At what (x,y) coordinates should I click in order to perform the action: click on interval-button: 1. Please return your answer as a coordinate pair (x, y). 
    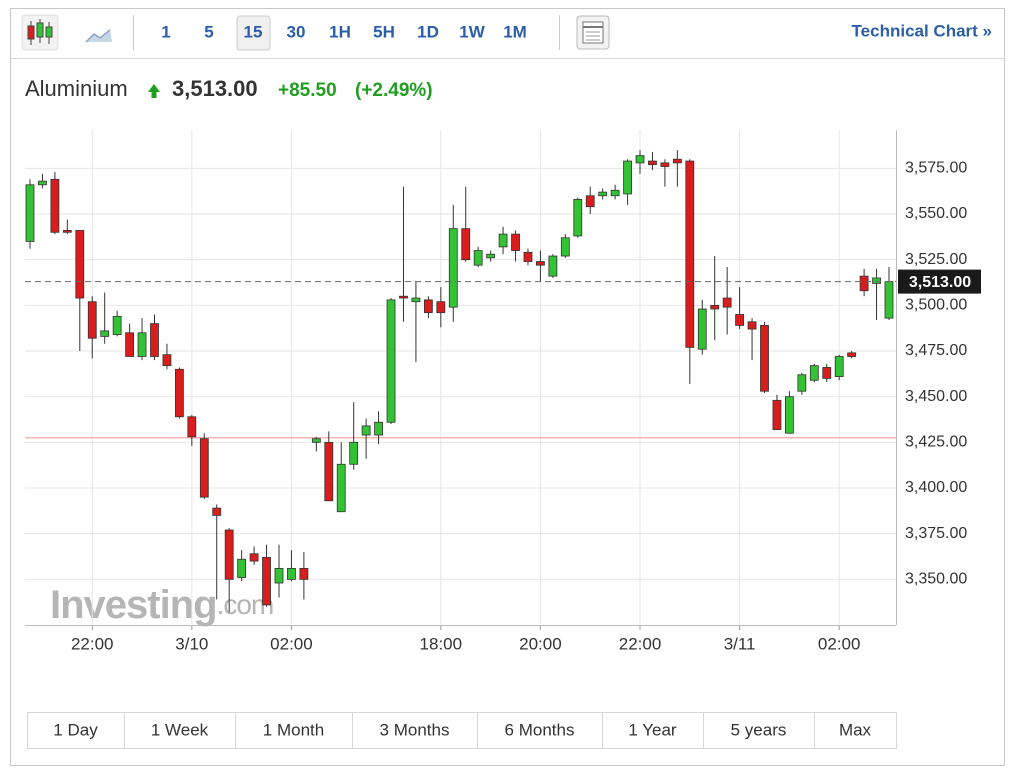
    Looking at the image, I should click on (165, 31).